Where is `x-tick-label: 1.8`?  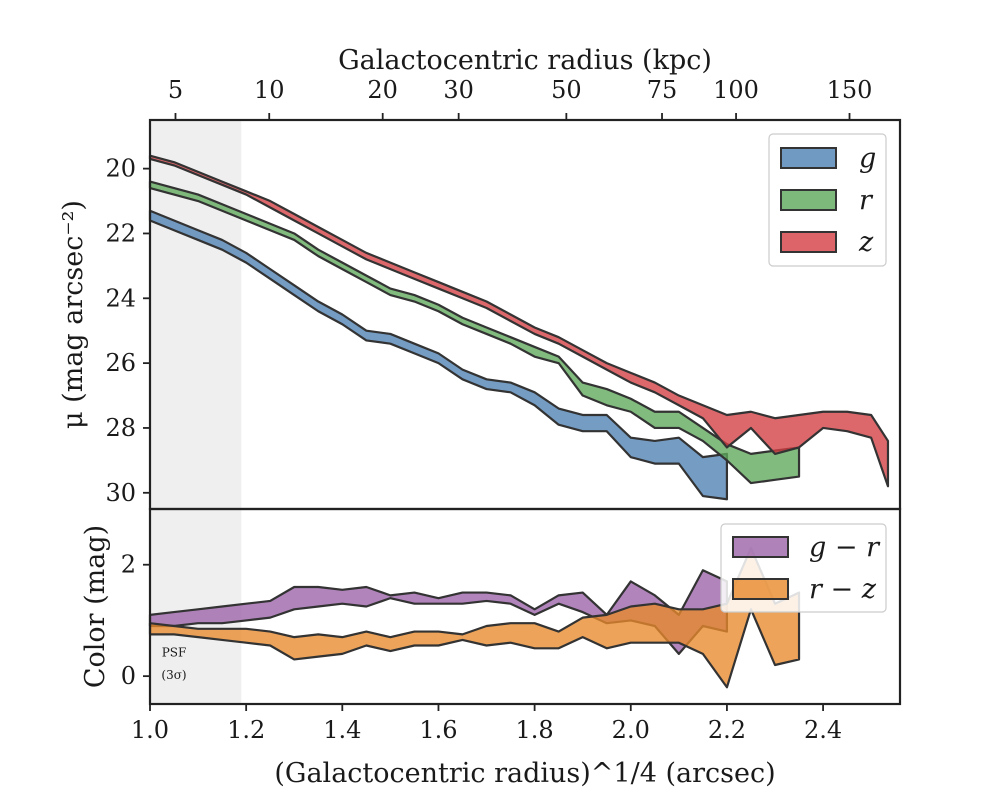 x-tick-label: 1.8 is located at coordinates (535, 730).